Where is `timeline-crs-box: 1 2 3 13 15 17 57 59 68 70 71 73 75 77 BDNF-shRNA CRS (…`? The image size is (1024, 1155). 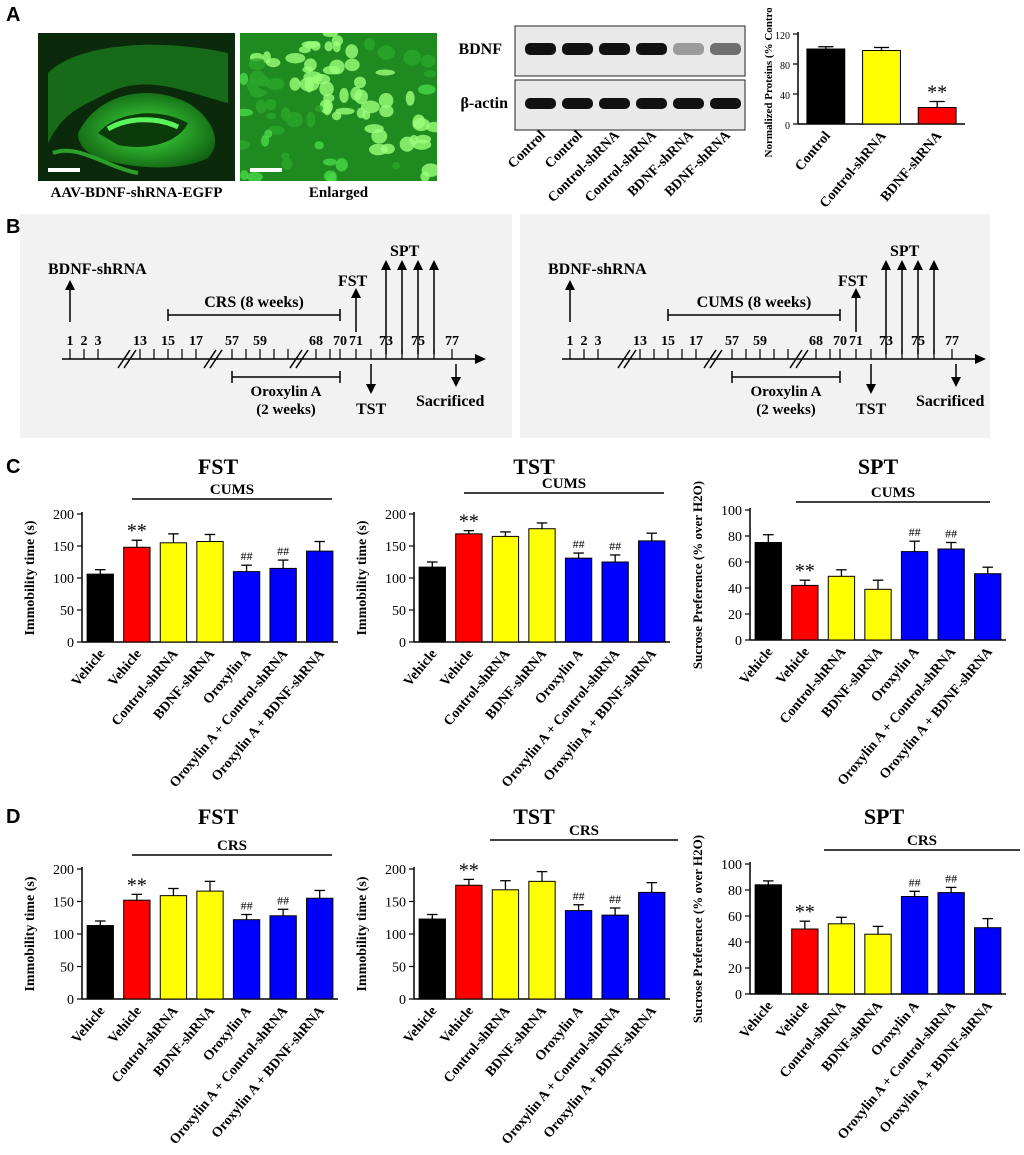 timeline-crs-box: 1 2 3 13 15 17 57 59 68 70 71 73 75 77 BDNF-shRNA CRS (… is located at coordinates (266, 326).